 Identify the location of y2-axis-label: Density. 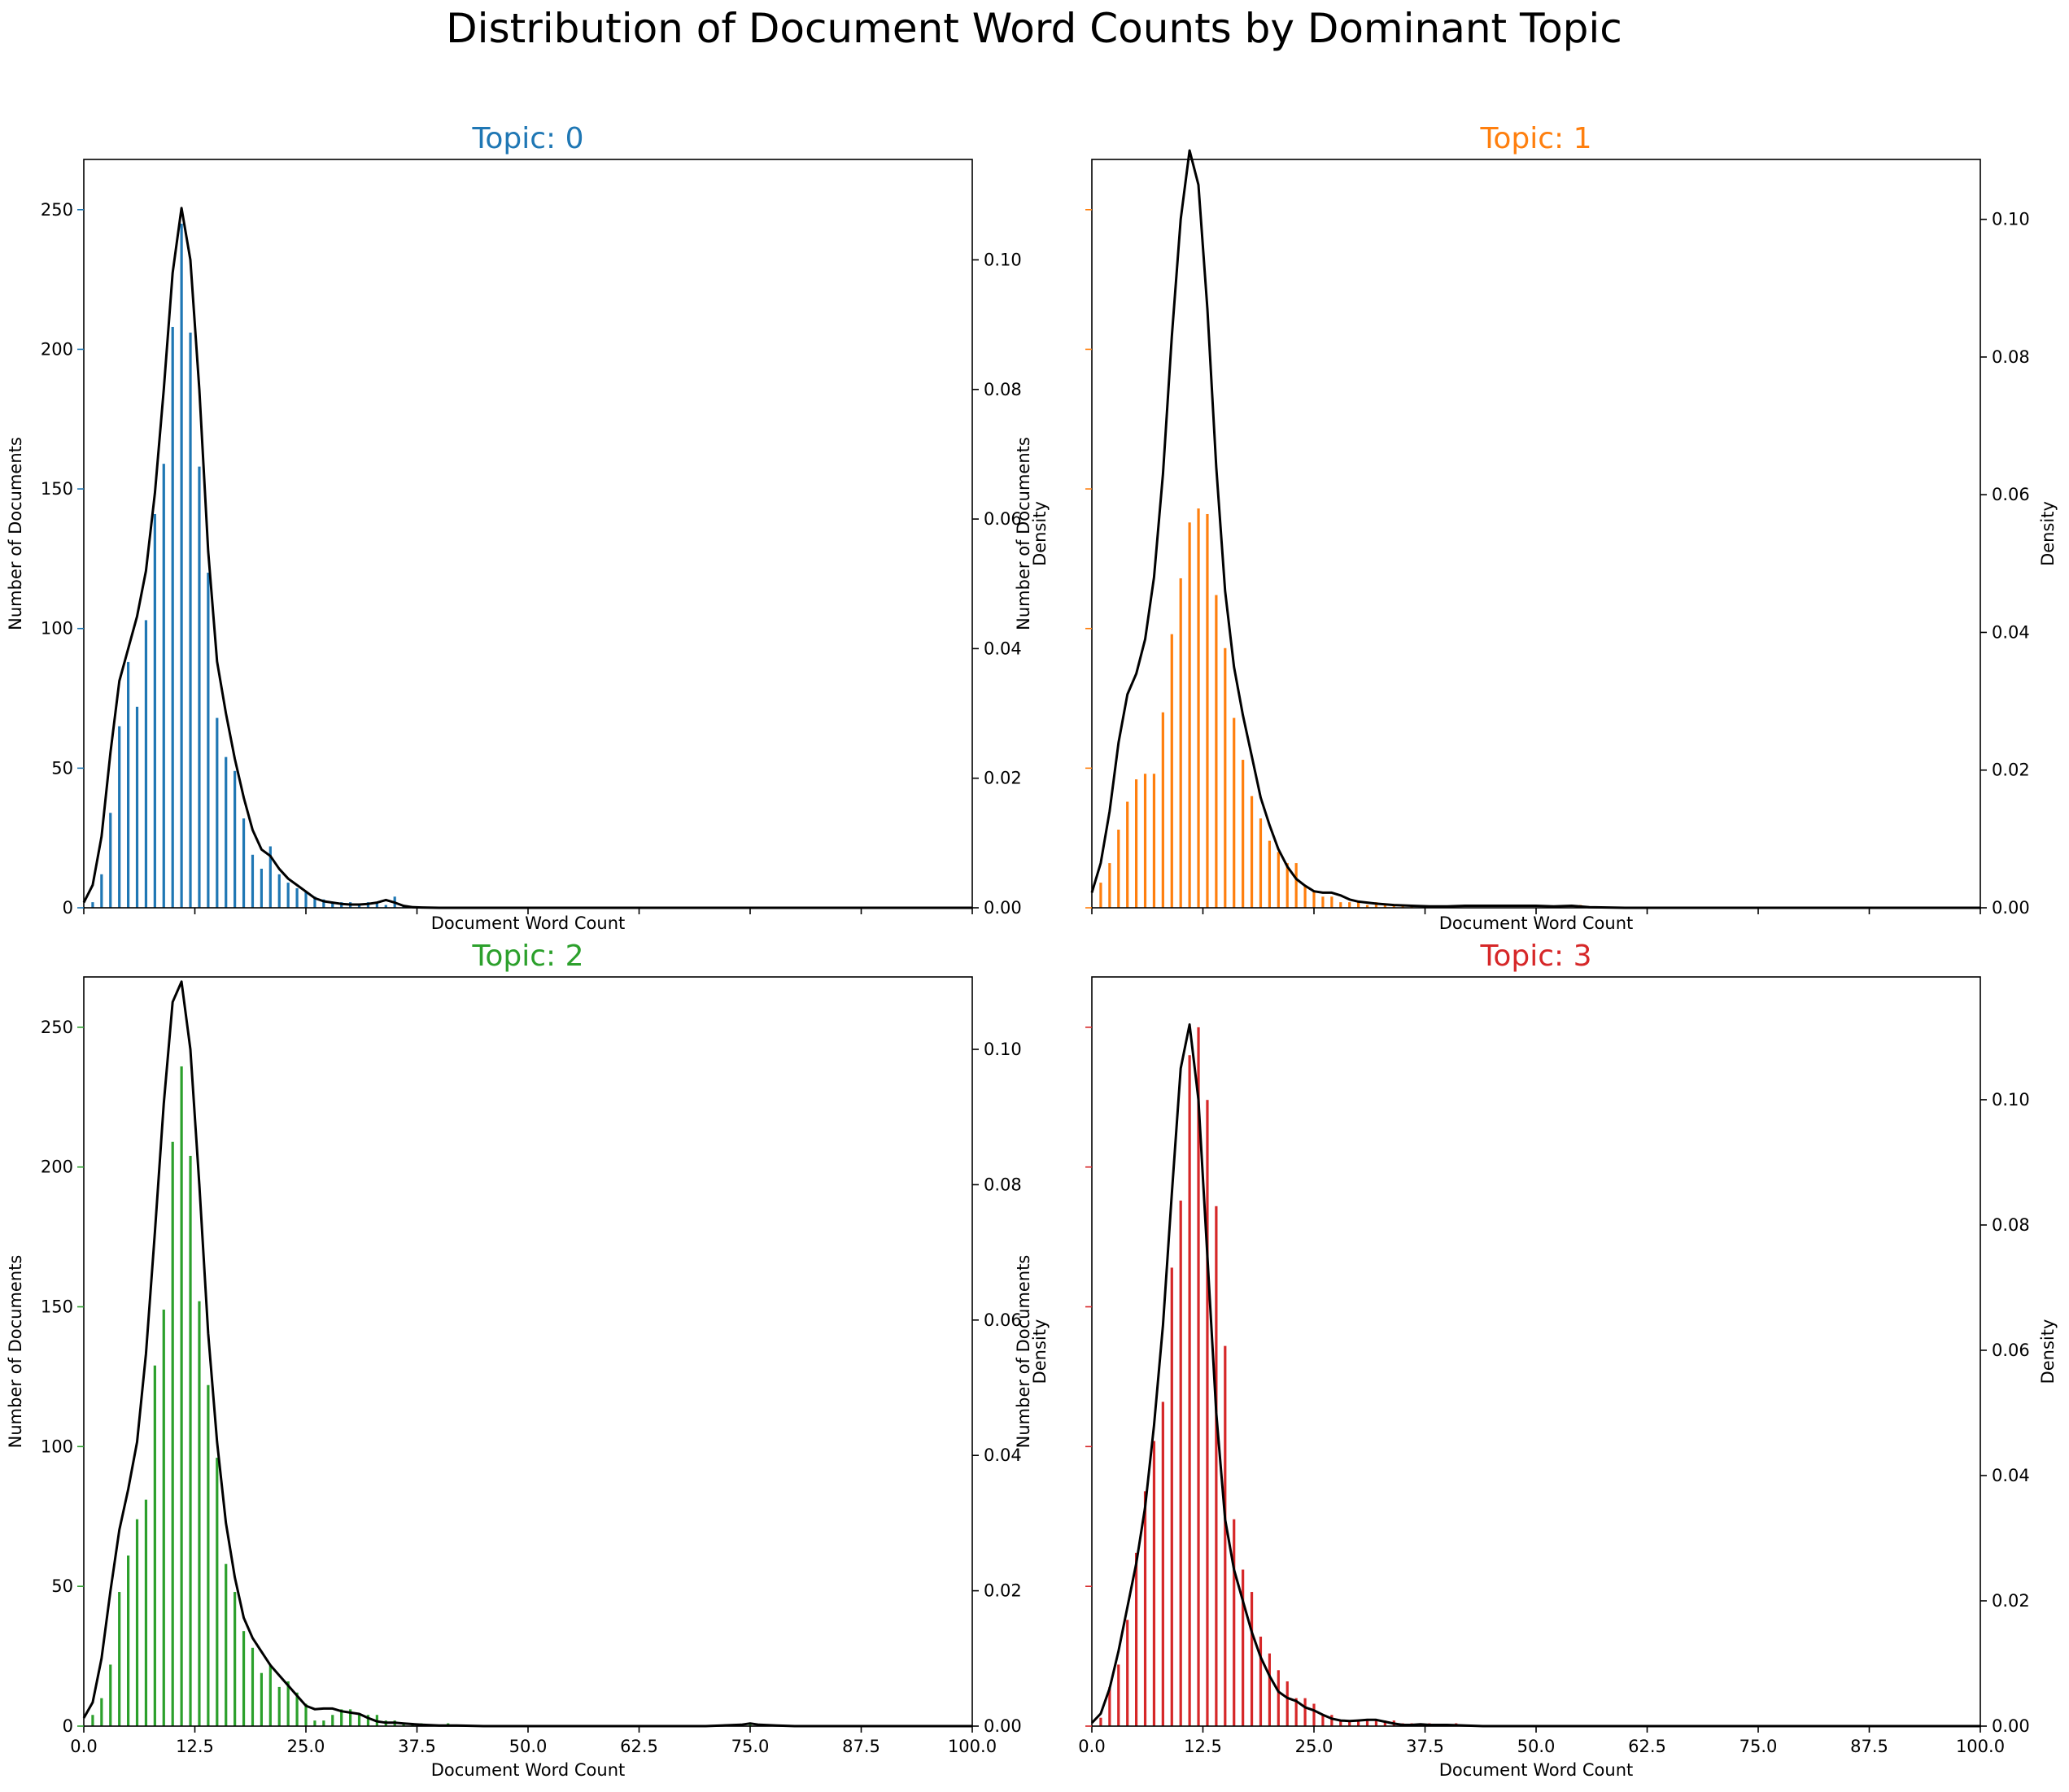
(2048, 533).